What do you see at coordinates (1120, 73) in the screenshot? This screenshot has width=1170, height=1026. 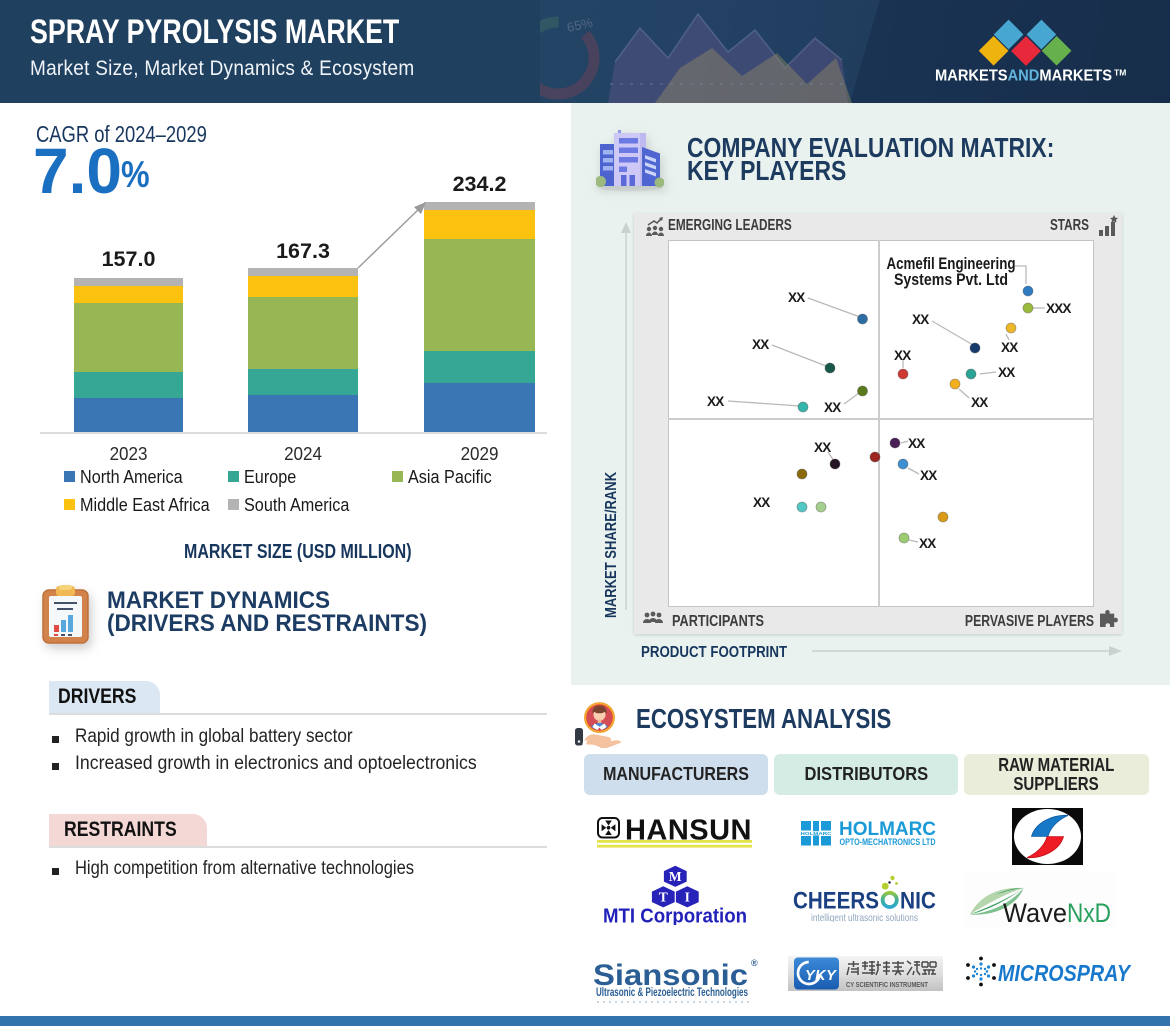 I see `svg-text: TM` at bounding box center [1120, 73].